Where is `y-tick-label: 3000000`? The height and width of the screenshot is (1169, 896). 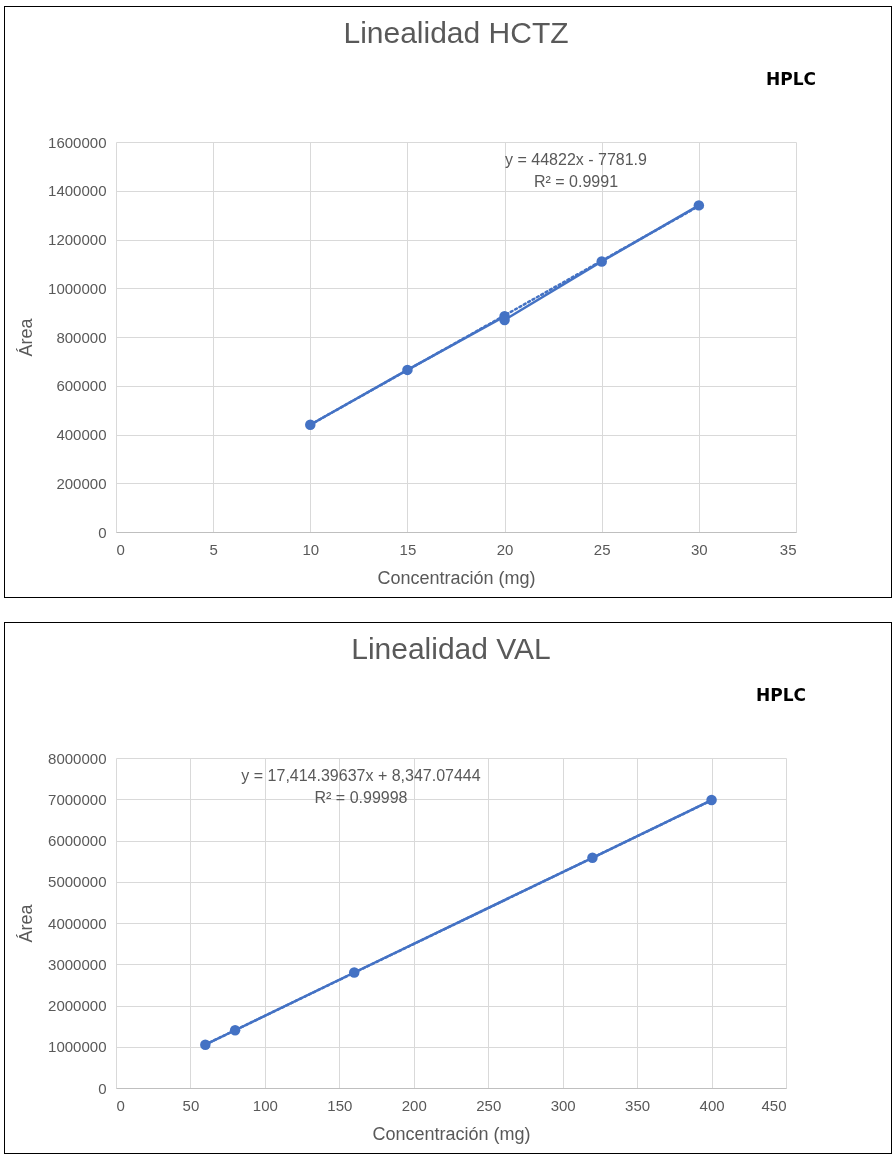 y-tick-label: 3000000 is located at coordinates (77, 964).